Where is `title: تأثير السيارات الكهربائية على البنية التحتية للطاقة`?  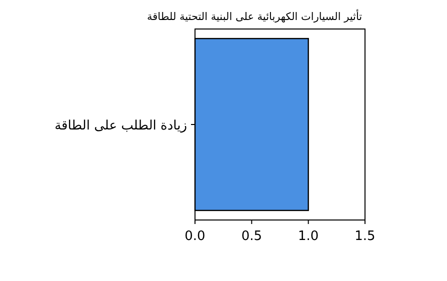 title: تأثير السيارات الكهربائية على البنية التحتية للطاقة is located at coordinates (254, 17).